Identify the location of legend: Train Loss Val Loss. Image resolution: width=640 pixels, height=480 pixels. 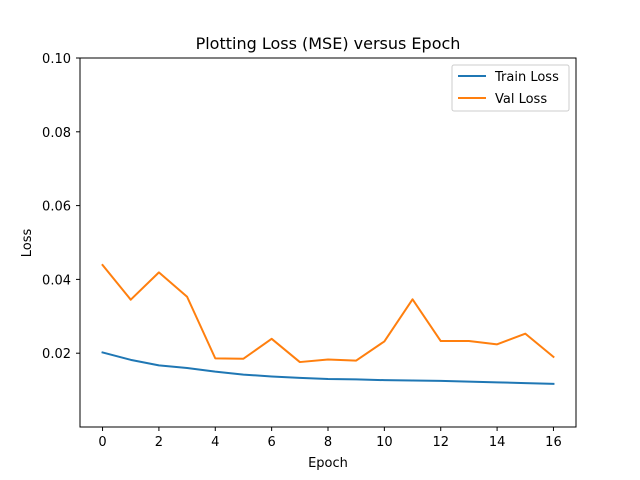
(510, 88).